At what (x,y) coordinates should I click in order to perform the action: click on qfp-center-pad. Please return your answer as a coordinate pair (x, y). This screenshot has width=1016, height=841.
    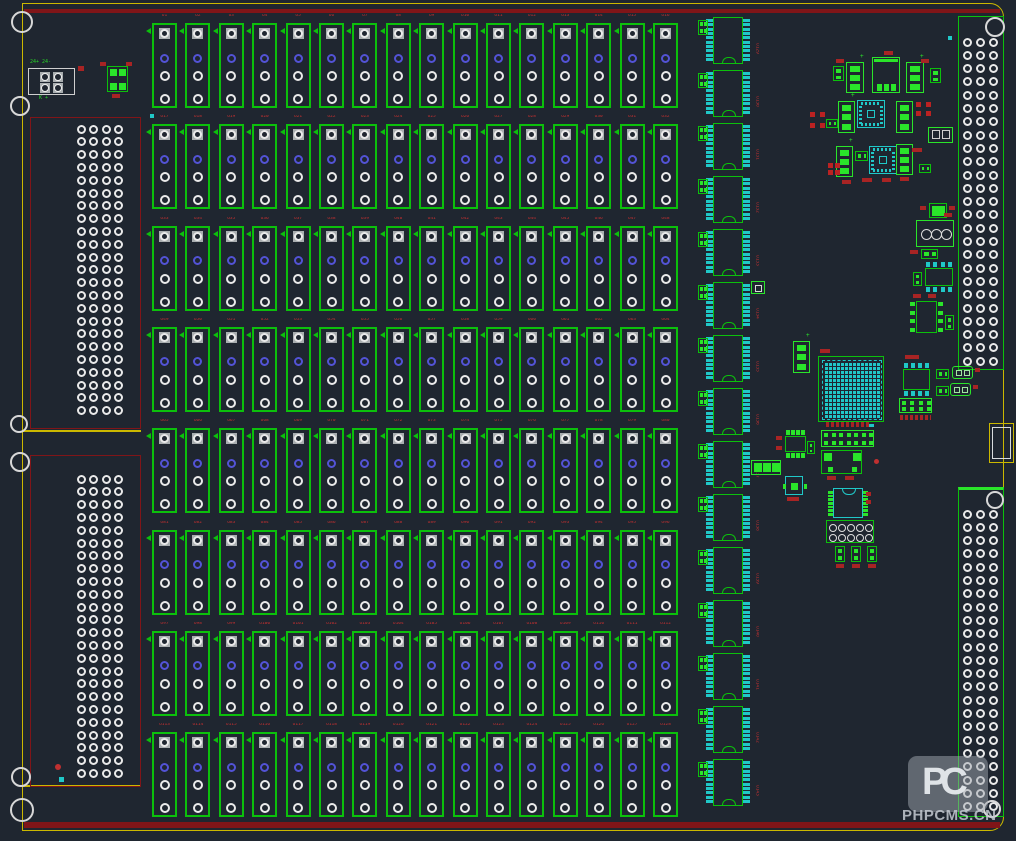
    Looking at the image, I should click on (883, 160).